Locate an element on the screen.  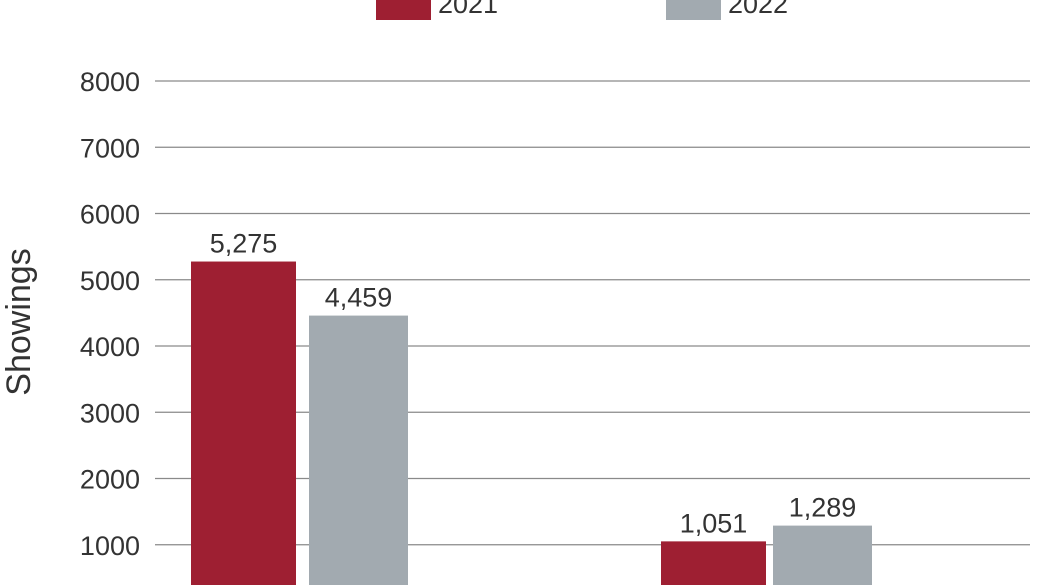
legend: 2021 2022 is located at coordinates (582, 10).